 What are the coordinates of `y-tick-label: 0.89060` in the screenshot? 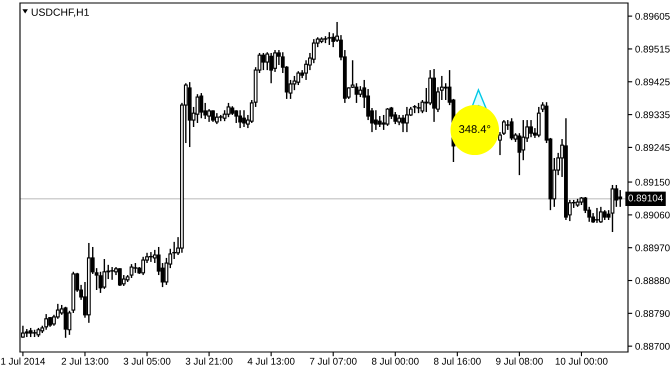 It's located at (652, 215).